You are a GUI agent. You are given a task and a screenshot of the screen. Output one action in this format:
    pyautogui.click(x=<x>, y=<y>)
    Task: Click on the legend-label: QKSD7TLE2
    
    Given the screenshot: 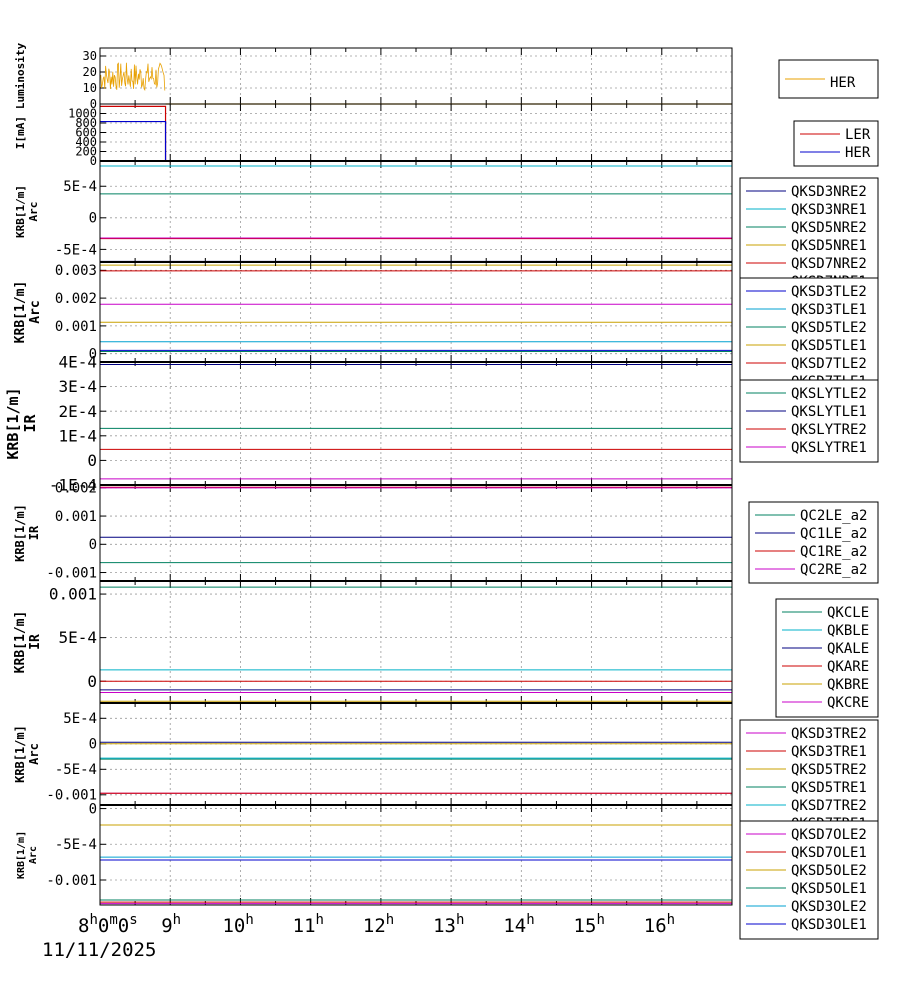 What is the action you would take?
    pyautogui.click(x=829, y=364)
    